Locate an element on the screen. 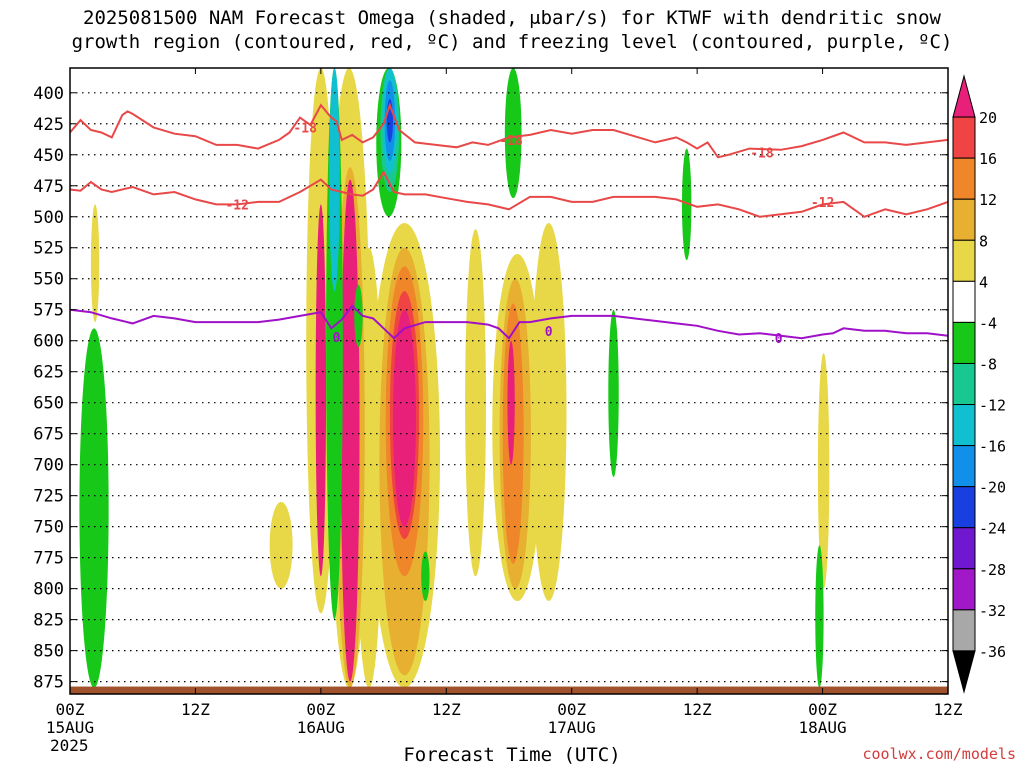 The width and height of the screenshot is (1024, 768). colorbar-label: -12 is located at coordinates (992, 406).